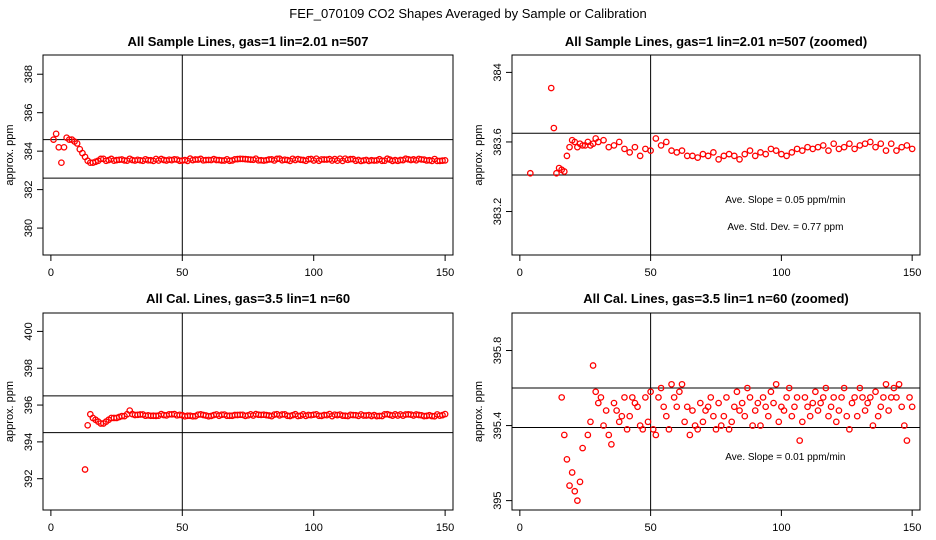  What do you see at coordinates (29, 74) in the screenshot?
I see `y-tick-label: 388` at bounding box center [29, 74].